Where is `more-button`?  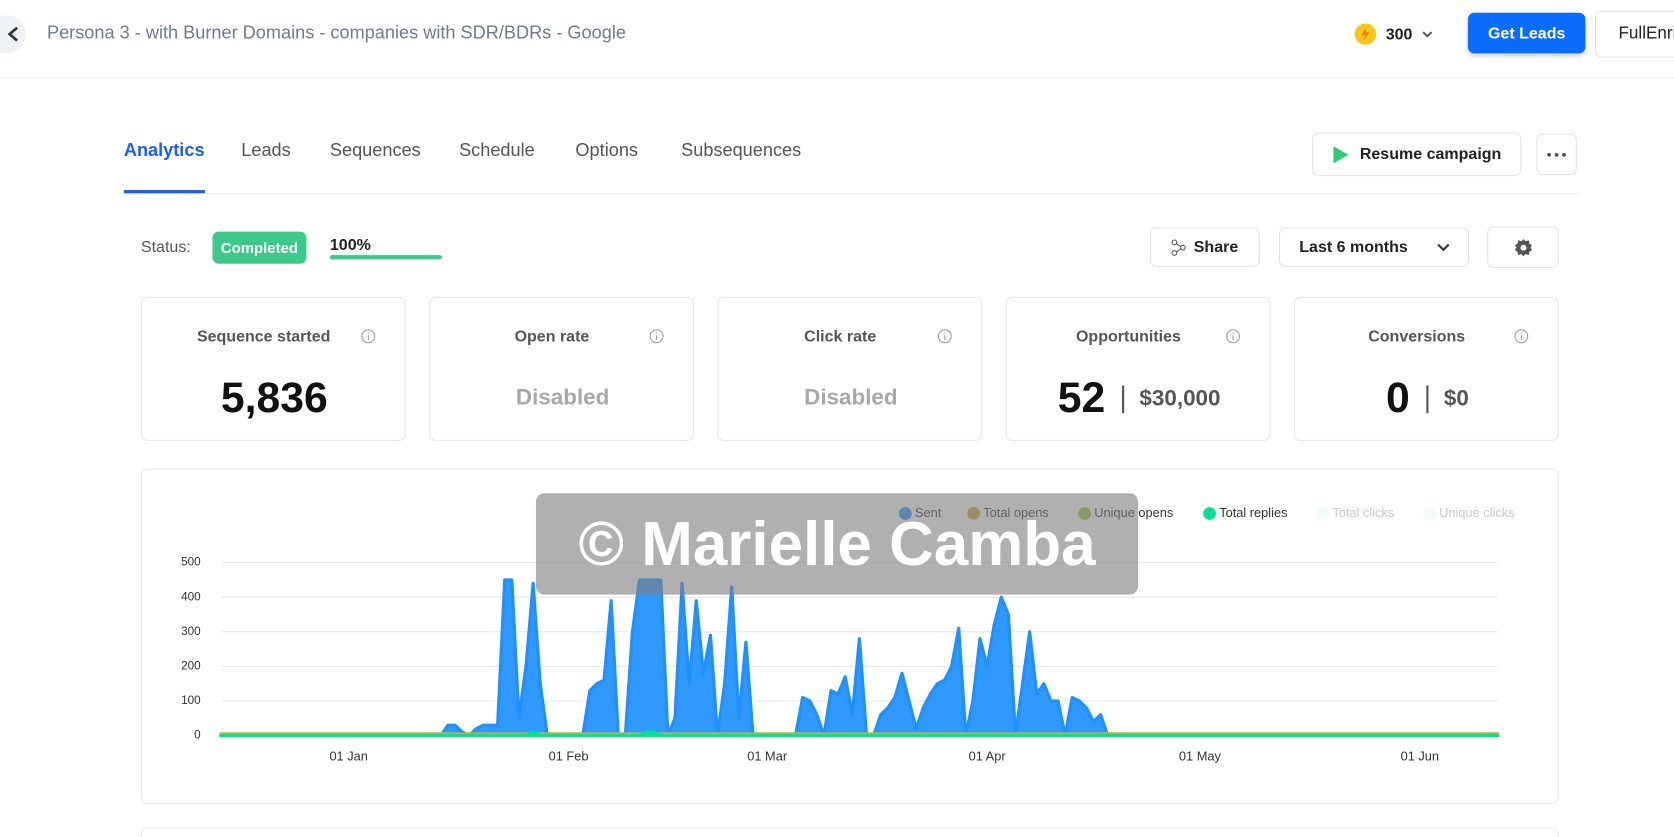
more-button is located at coordinates (1556, 154).